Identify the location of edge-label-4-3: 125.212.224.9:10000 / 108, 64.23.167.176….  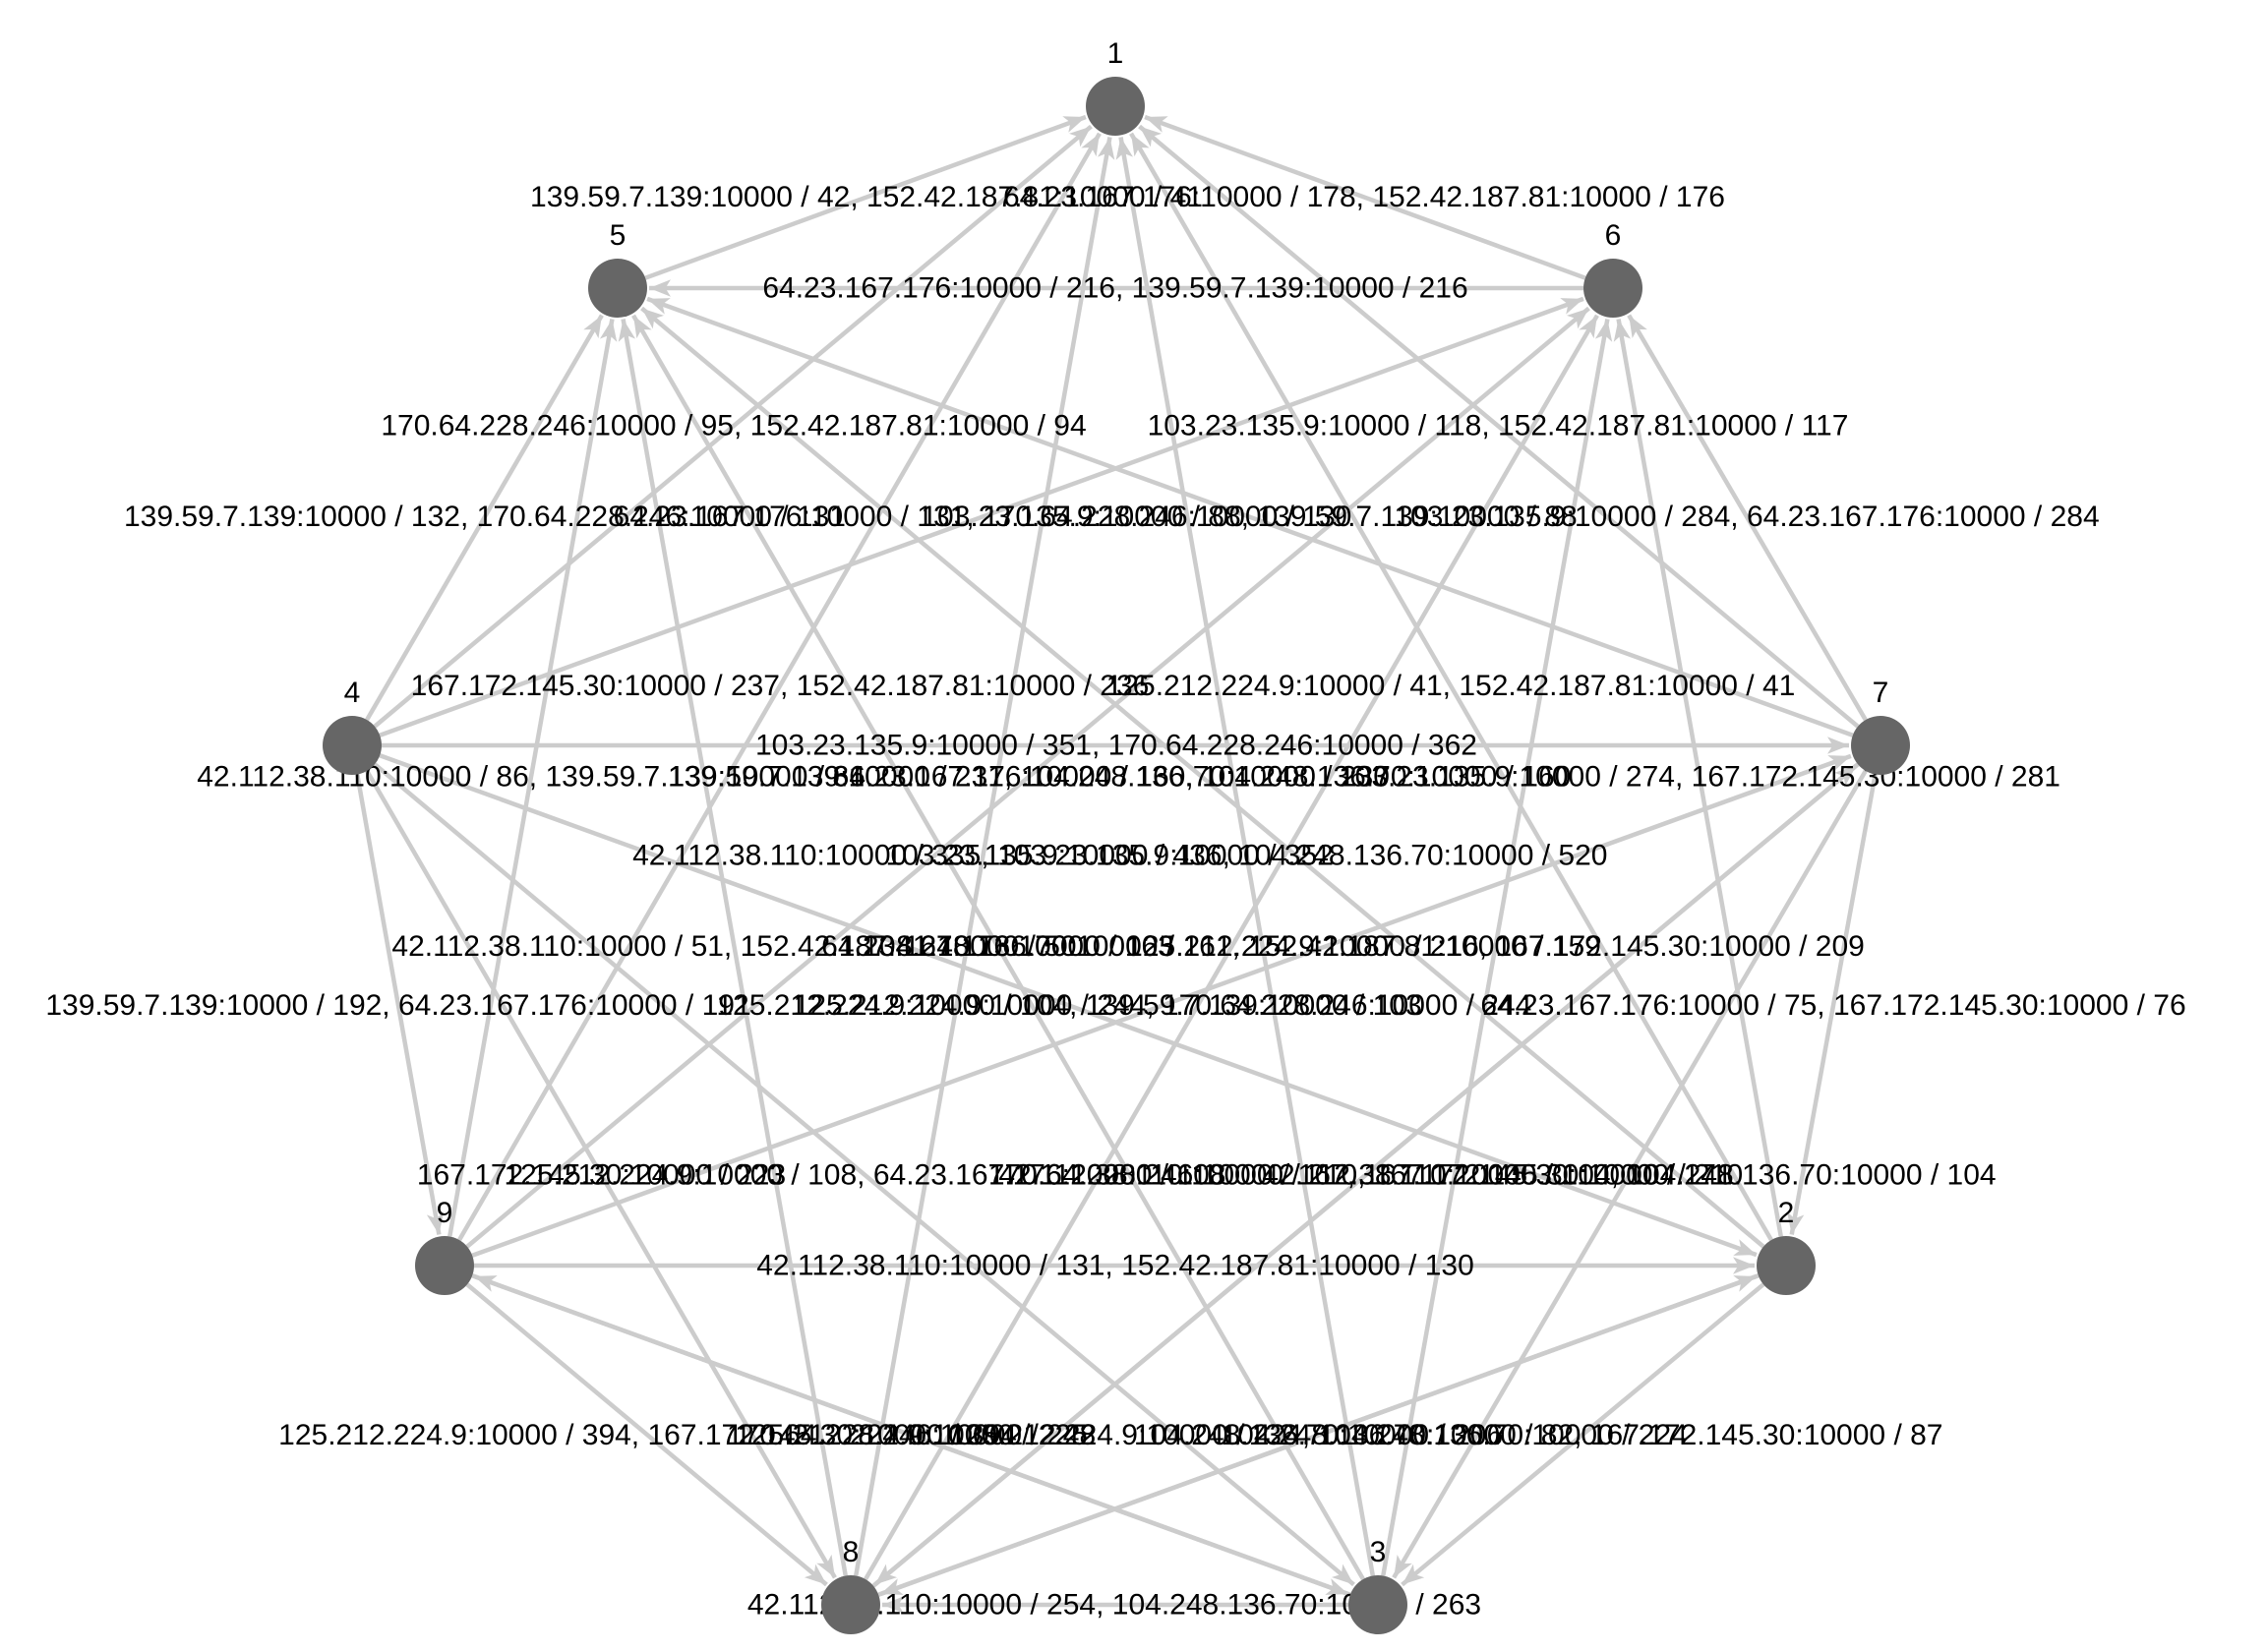
(864, 1175).